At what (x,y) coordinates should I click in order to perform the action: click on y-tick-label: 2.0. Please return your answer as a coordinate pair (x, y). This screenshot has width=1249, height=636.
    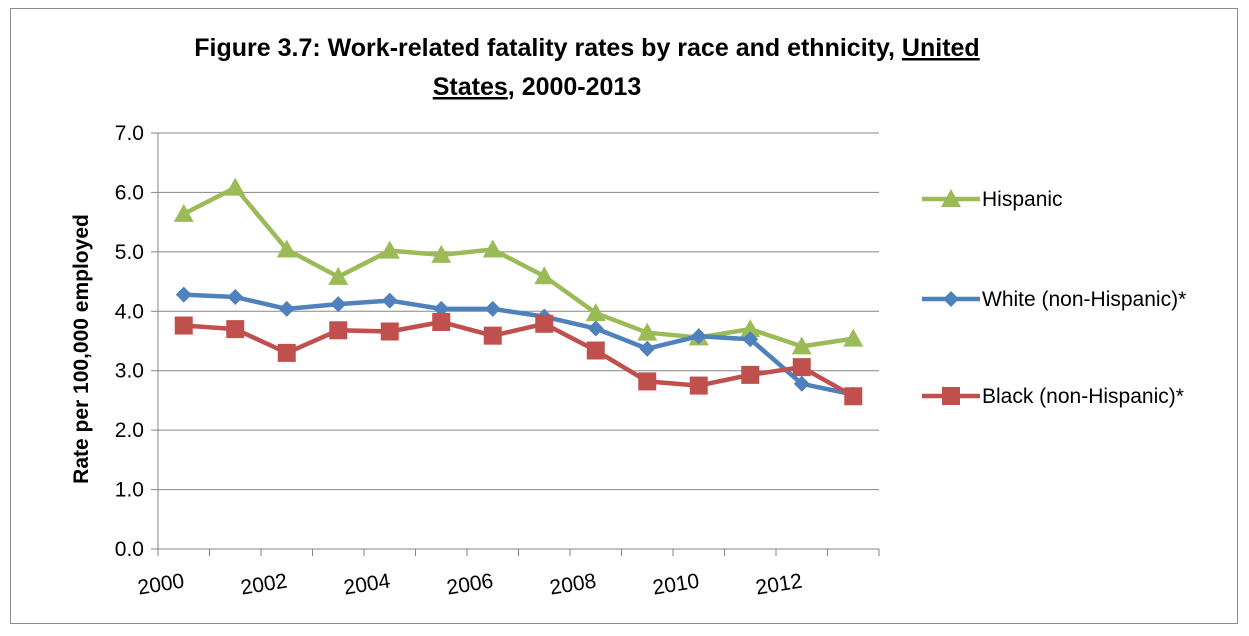
    Looking at the image, I should click on (129, 430).